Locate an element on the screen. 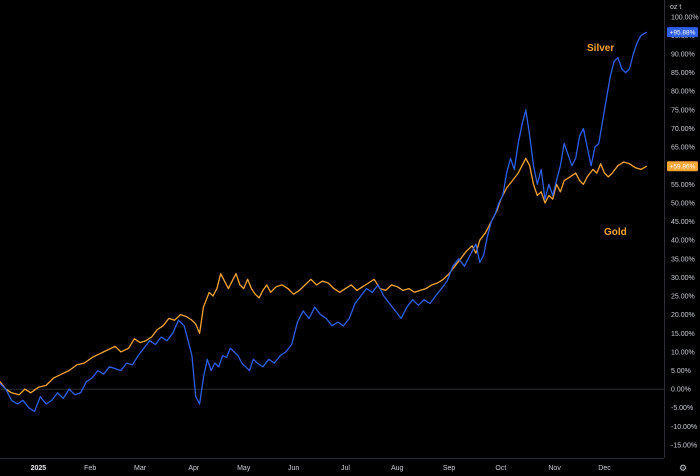 Image resolution: width=700 pixels, height=476 pixels. y-tick-label: -15.00% is located at coordinates (684, 445).